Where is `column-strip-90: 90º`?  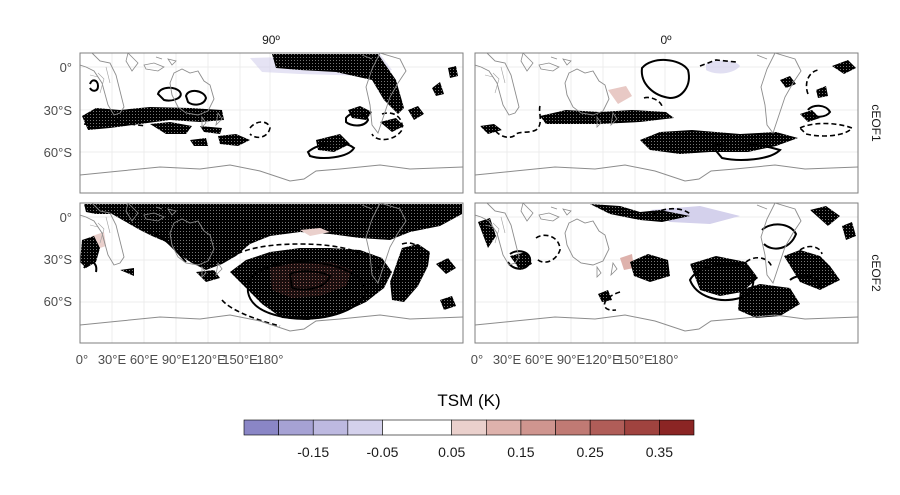
column-strip-90: 90º is located at coordinates (271, 40).